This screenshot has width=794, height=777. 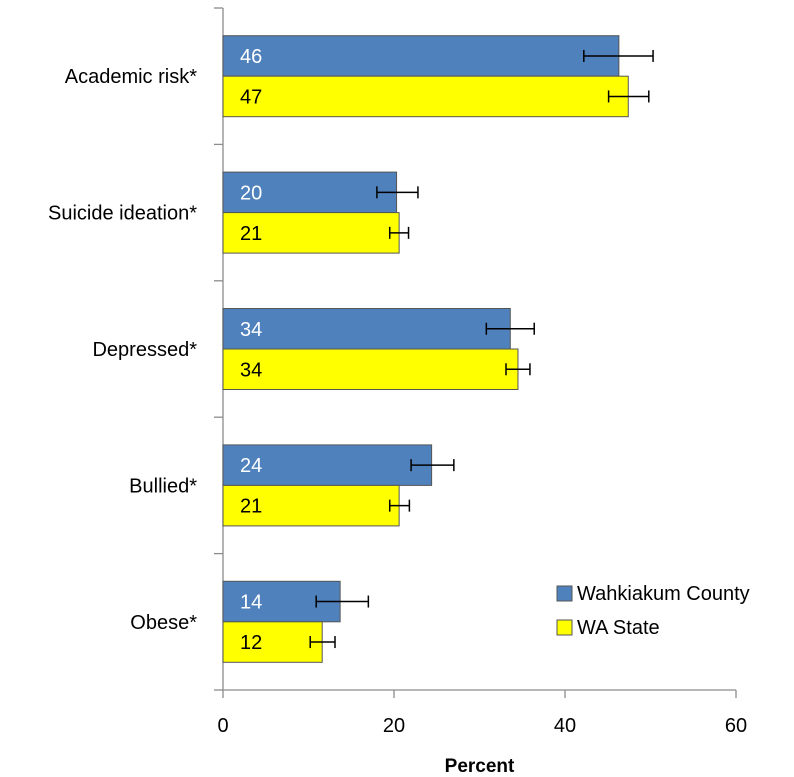 What do you see at coordinates (222, 726) in the screenshot?
I see `x-tick-label: 0` at bounding box center [222, 726].